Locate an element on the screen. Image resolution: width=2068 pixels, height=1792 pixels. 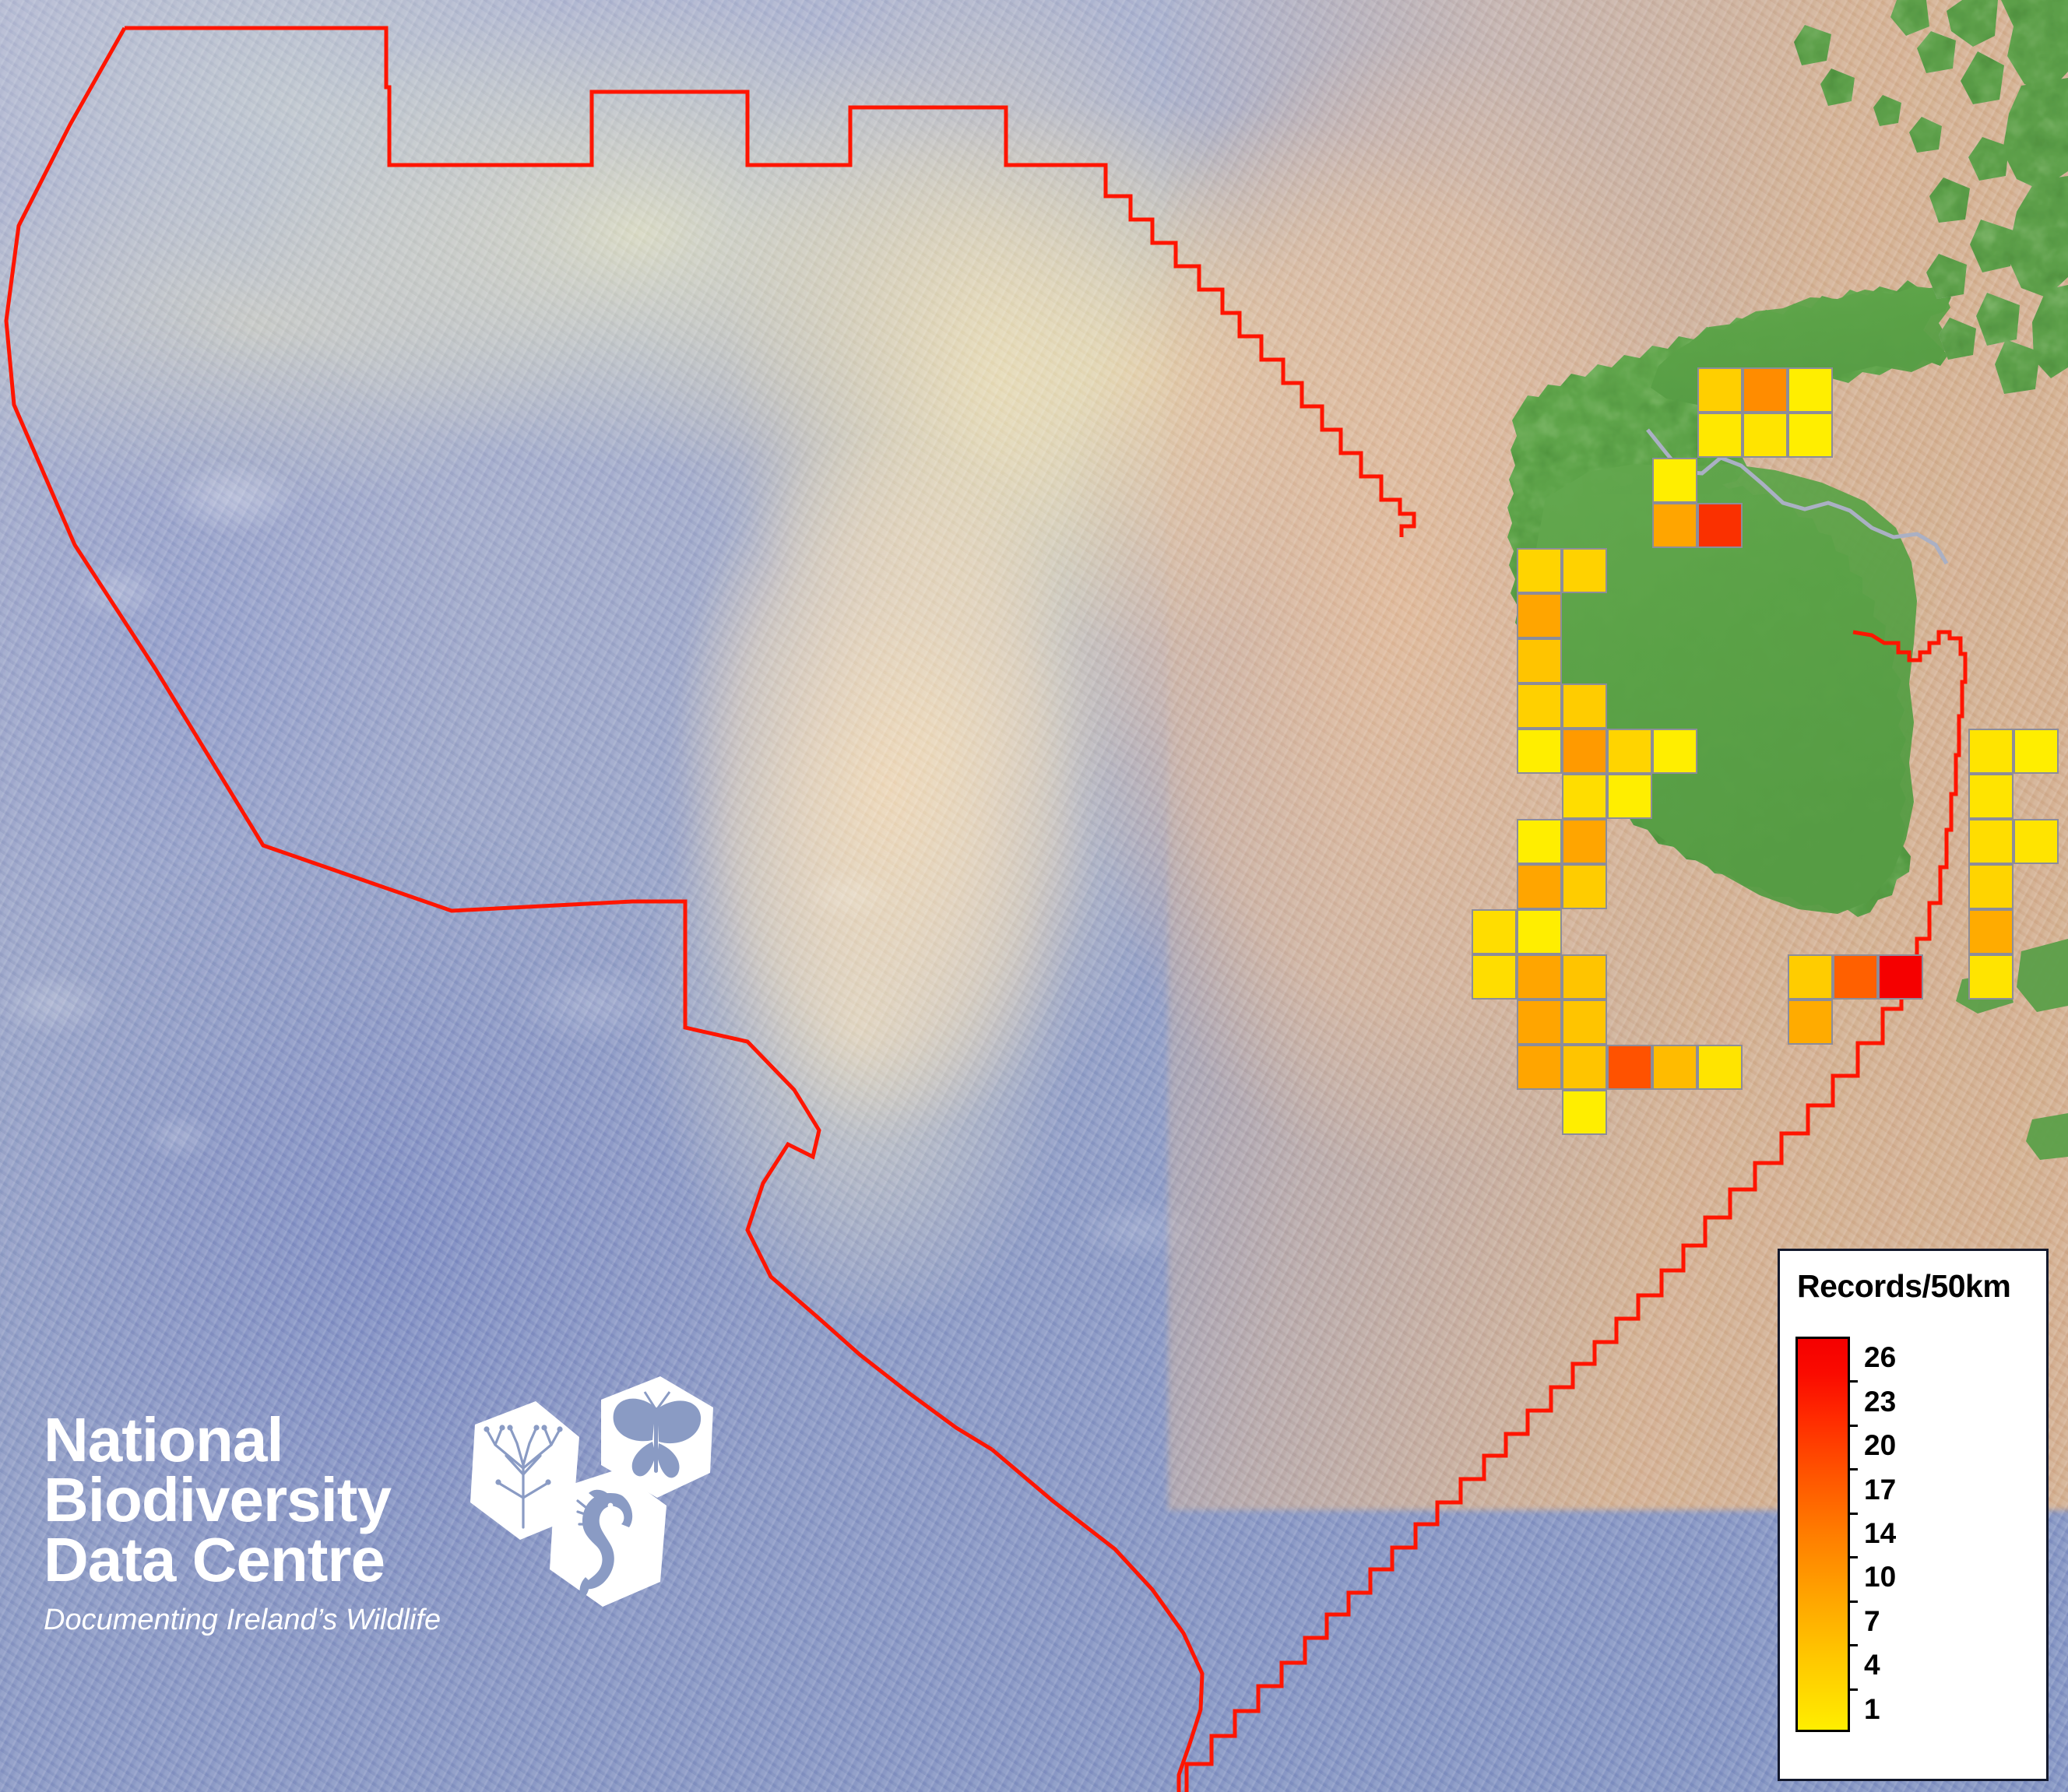
legend-label: 23 is located at coordinates (1880, 1401).